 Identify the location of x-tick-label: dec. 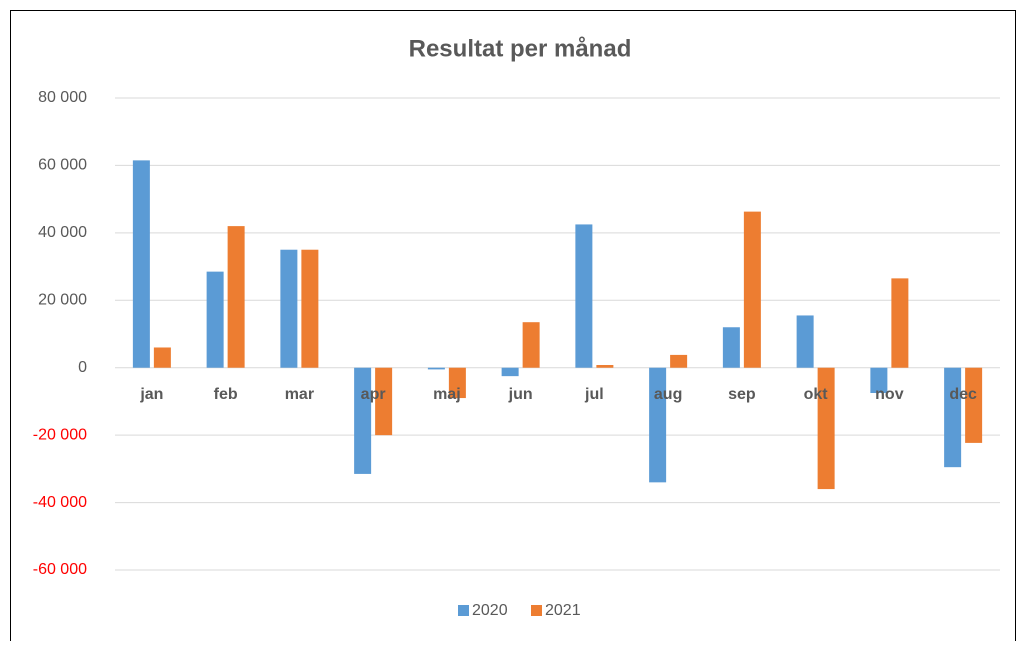
(963, 394).